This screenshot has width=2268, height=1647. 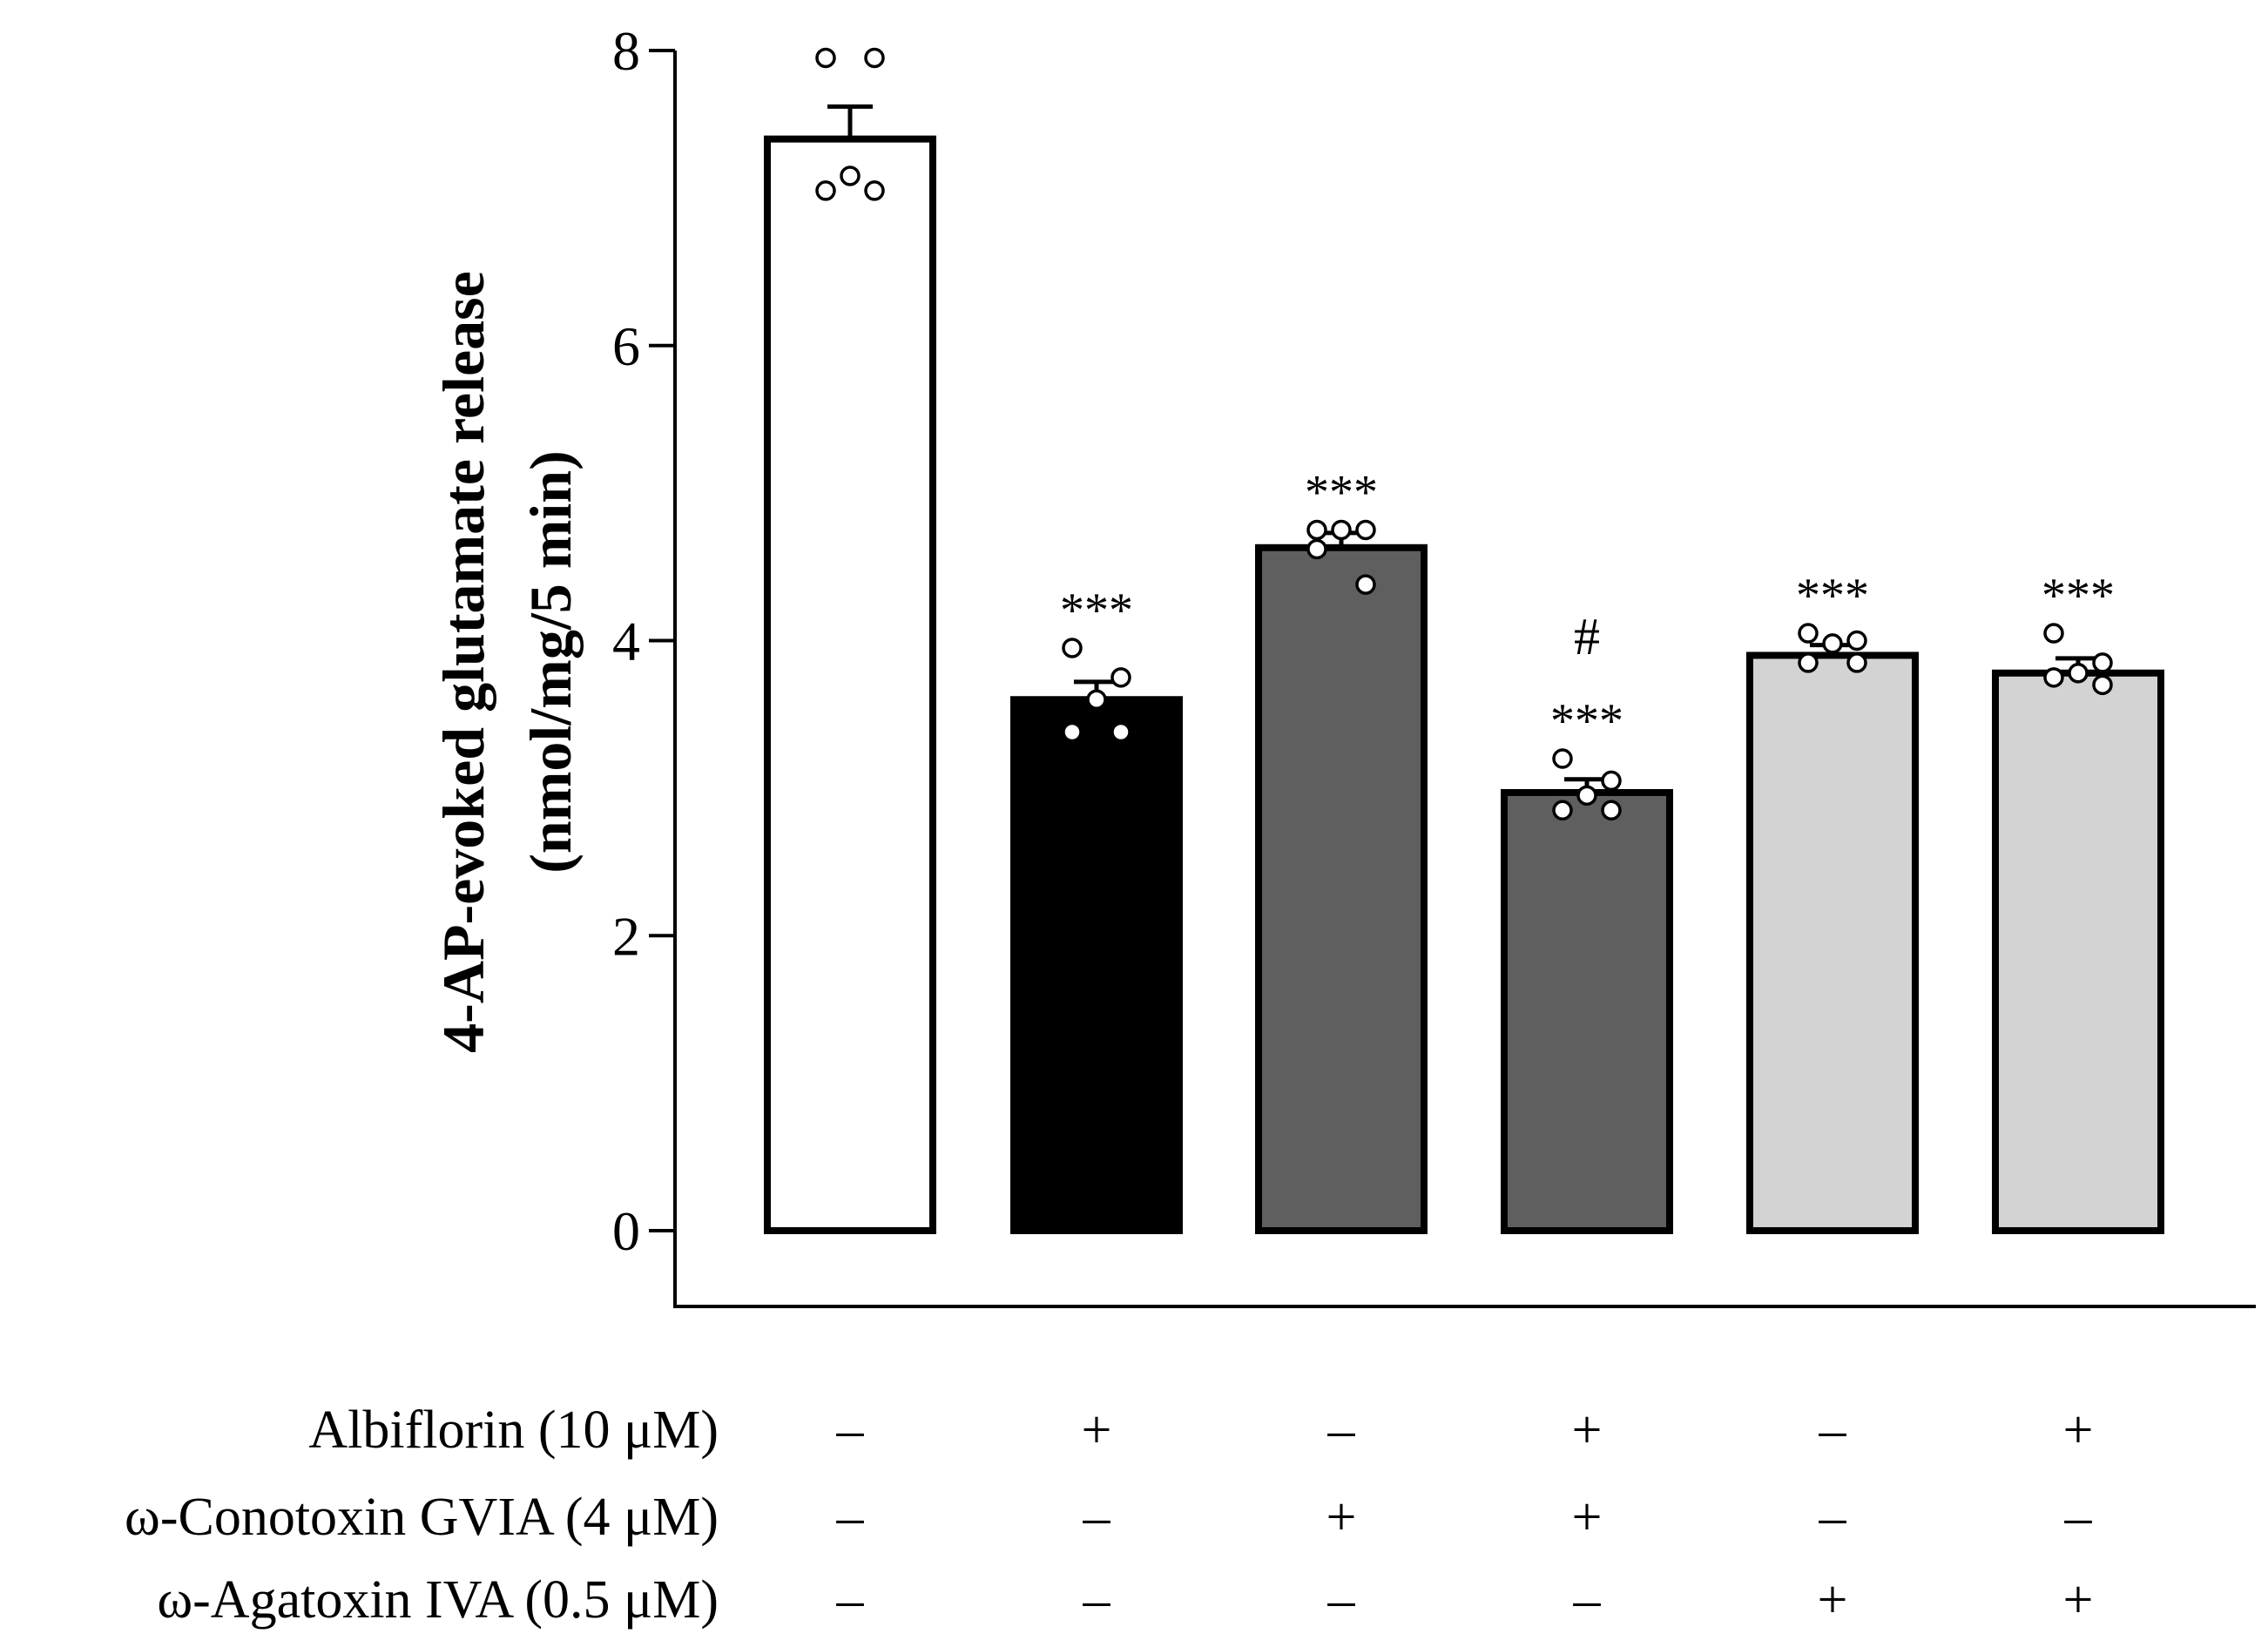 What do you see at coordinates (643, 641) in the screenshot?
I see `y-axis-ticks: 0 2 4 6 8` at bounding box center [643, 641].